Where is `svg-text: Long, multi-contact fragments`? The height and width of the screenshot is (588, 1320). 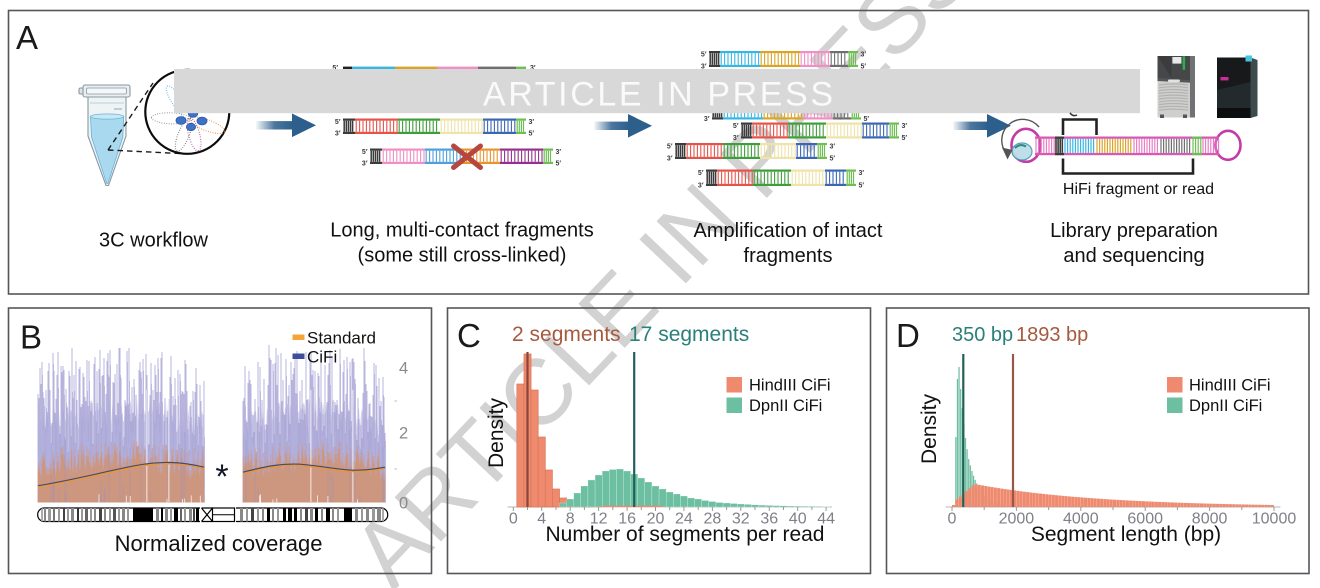
svg-text: Long, multi-contact fragments is located at coordinates (461, 231).